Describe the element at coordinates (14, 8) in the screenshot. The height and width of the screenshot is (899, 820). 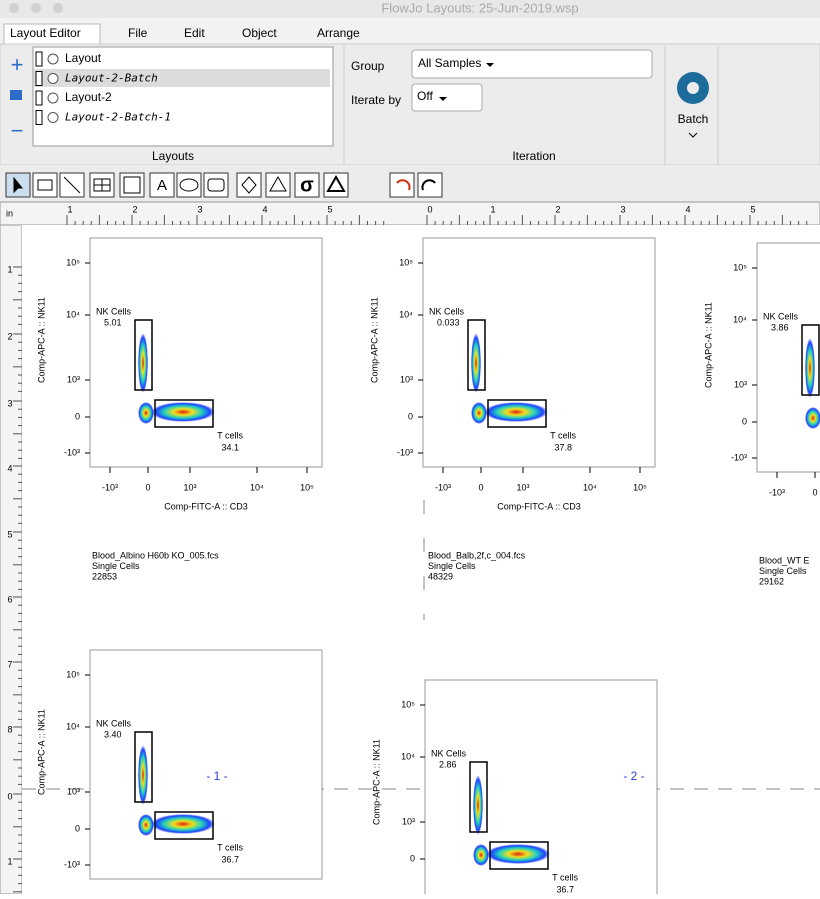
I see `close-button` at that location.